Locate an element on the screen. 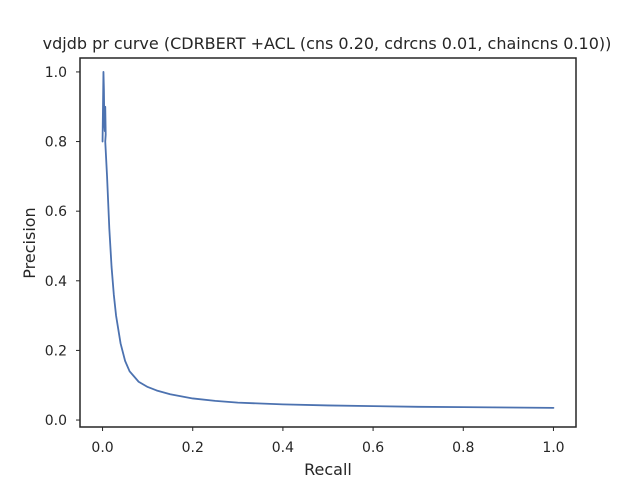  x-tick-label: 0.6 is located at coordinates (373, 448).